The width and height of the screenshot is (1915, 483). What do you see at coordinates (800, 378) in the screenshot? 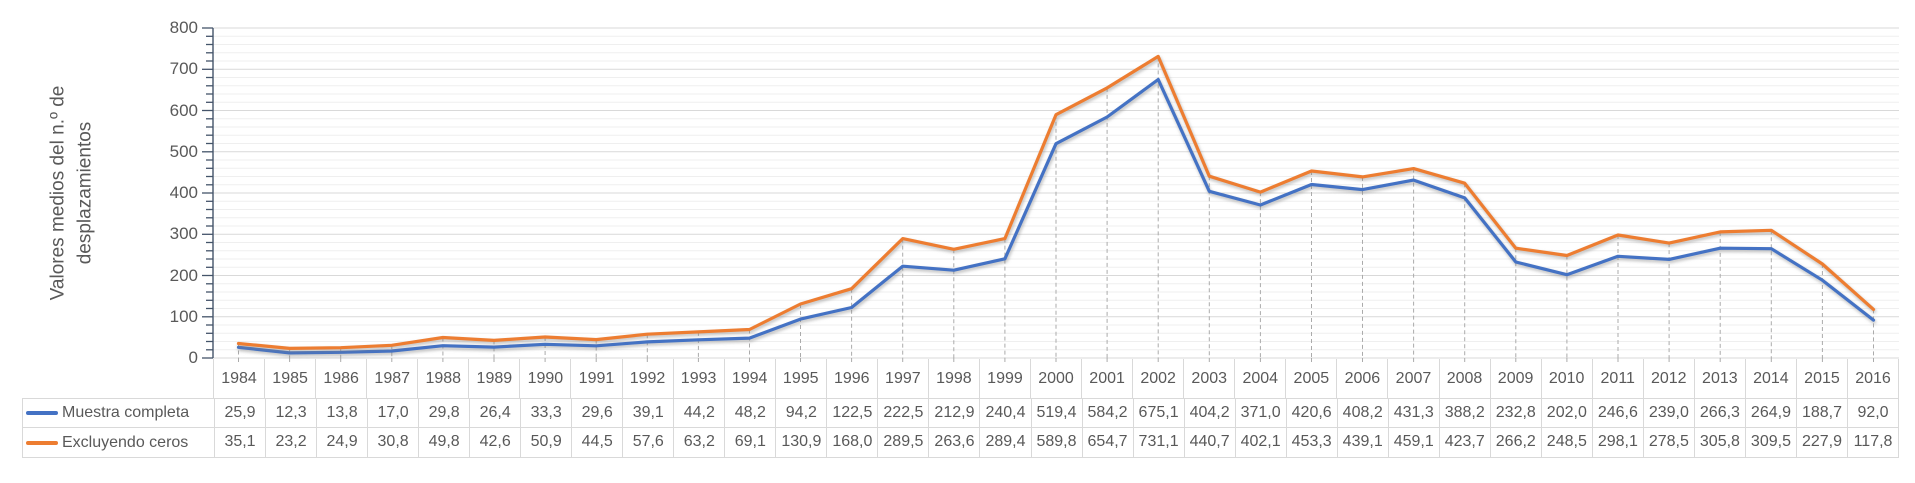
I see `year-label: 1995` at bounding box center [800, 378].